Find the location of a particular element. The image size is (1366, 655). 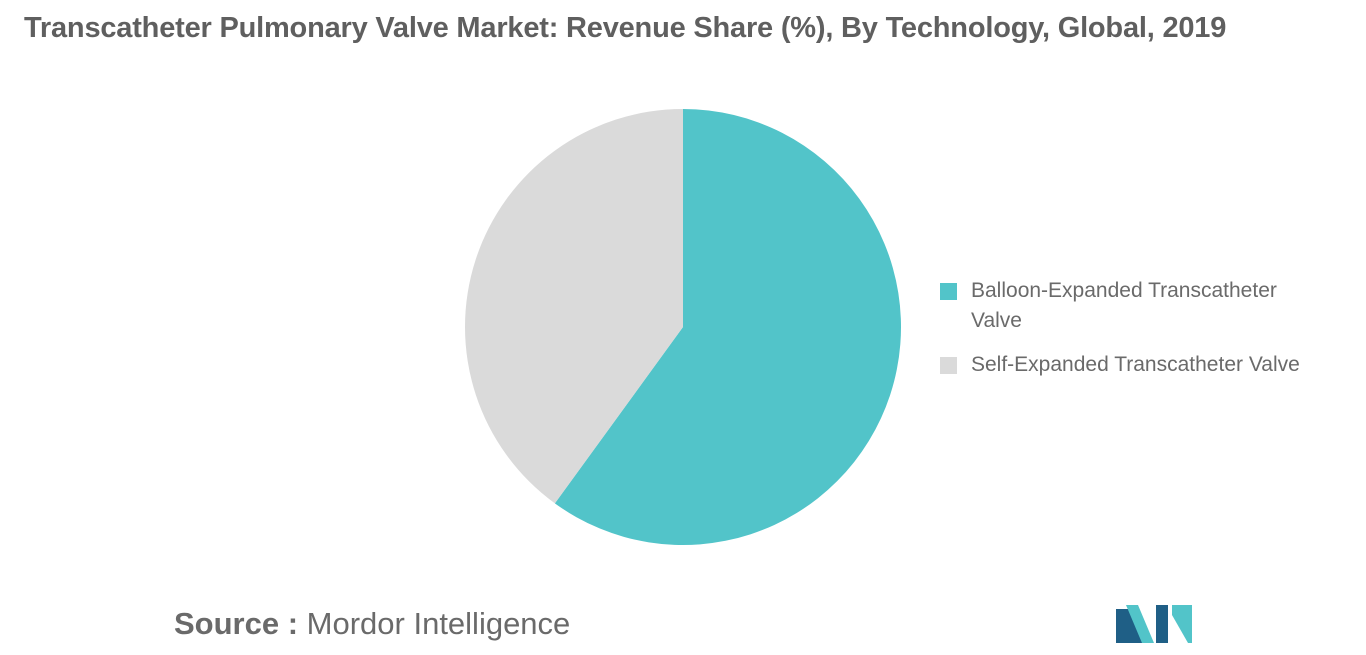

source-credit: Source : Mordor Intelligence is located at coordinates (372, 624).